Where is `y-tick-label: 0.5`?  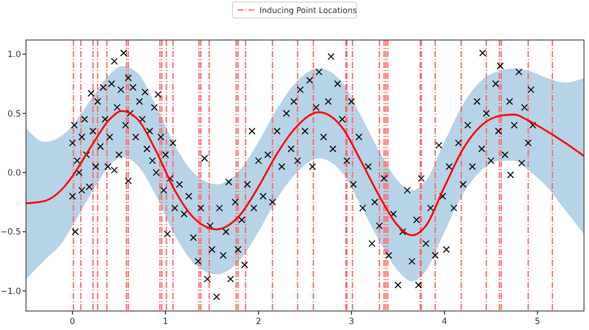 y-tick-label: 0.5 is located at coordinates (14, 114).